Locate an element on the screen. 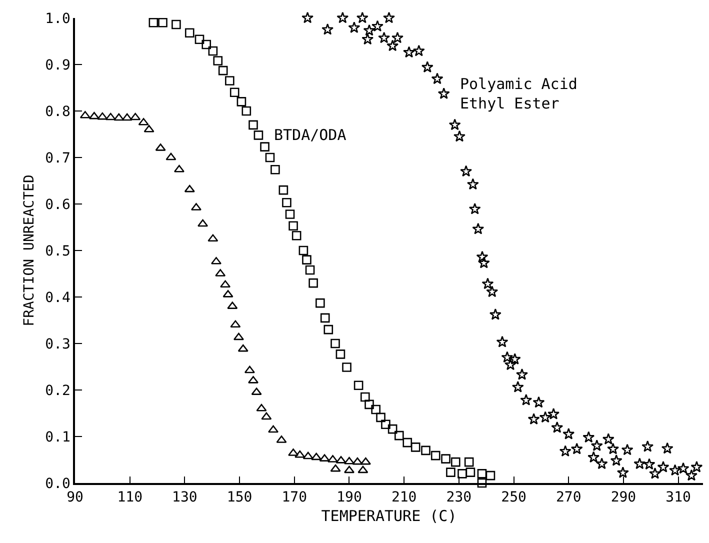 The height and width of the screenshot is (543, 709). x-tick-label: 130 is located at coordinates (185, 498).